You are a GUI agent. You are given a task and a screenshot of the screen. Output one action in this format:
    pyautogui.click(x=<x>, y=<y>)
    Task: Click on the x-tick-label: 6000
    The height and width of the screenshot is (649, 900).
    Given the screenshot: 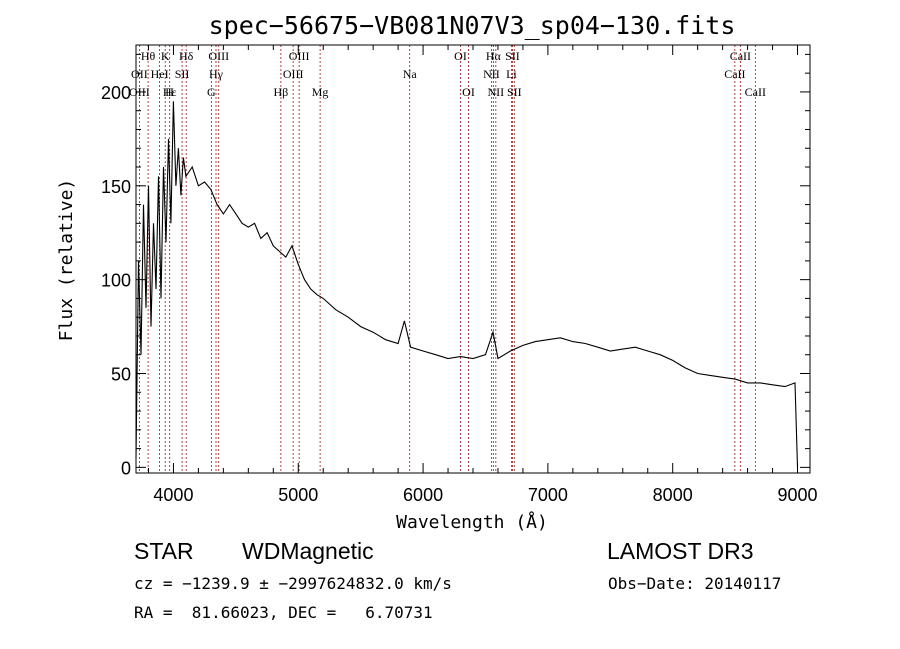 What is the action you would take?
    pyautogui.click(x=423, y=495)
    